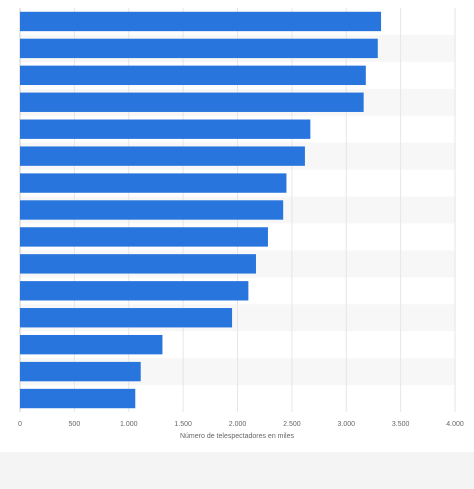 This screenshot has width=474, height=489. Describe the element at coordinates (238, 424) in the screenshot. I see `x-tick-label: 2.000` at that location.